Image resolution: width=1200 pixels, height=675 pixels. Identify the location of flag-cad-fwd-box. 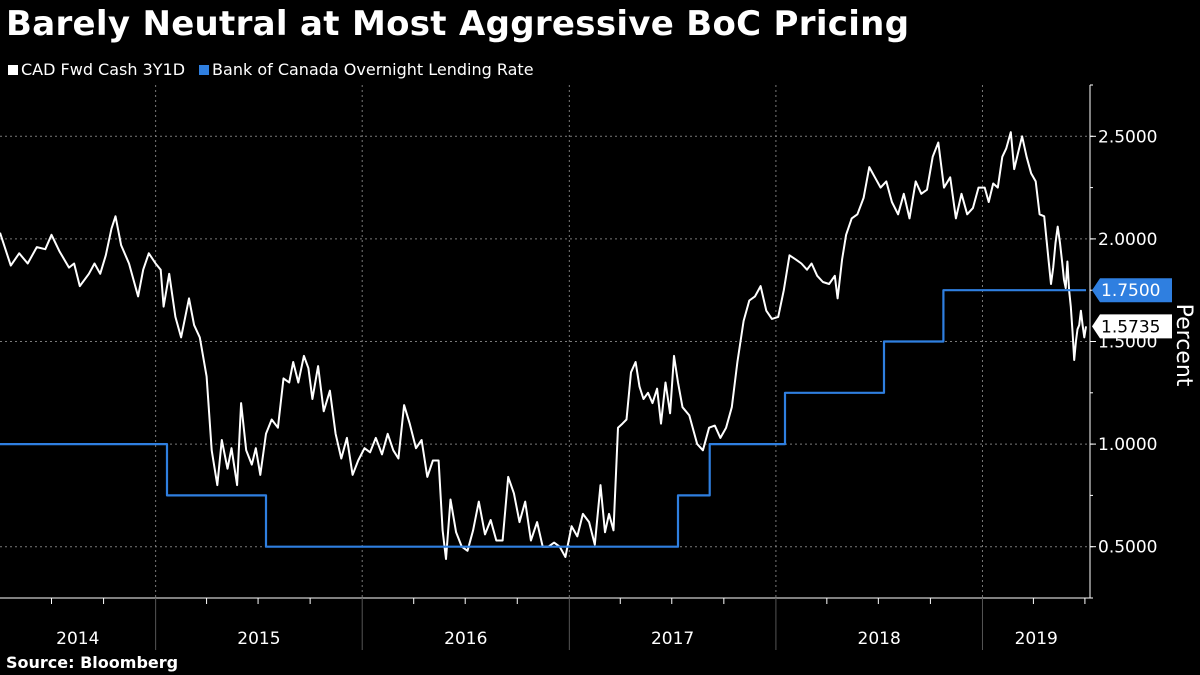
(1132, 326).